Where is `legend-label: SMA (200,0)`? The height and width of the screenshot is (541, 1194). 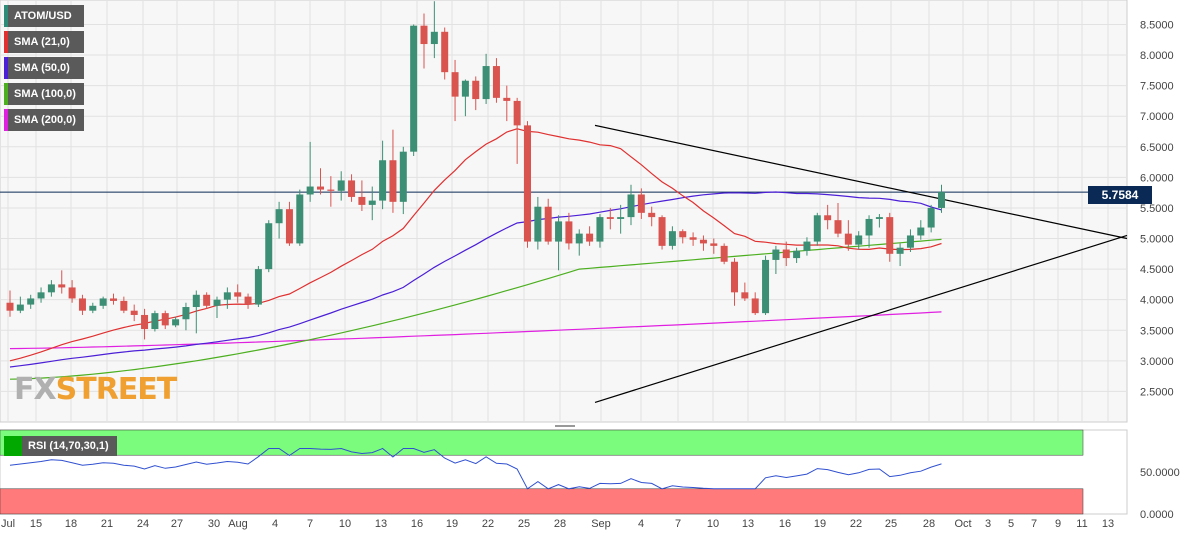
legend-label: SMA (200,0) is located at coordinates (45, 120).